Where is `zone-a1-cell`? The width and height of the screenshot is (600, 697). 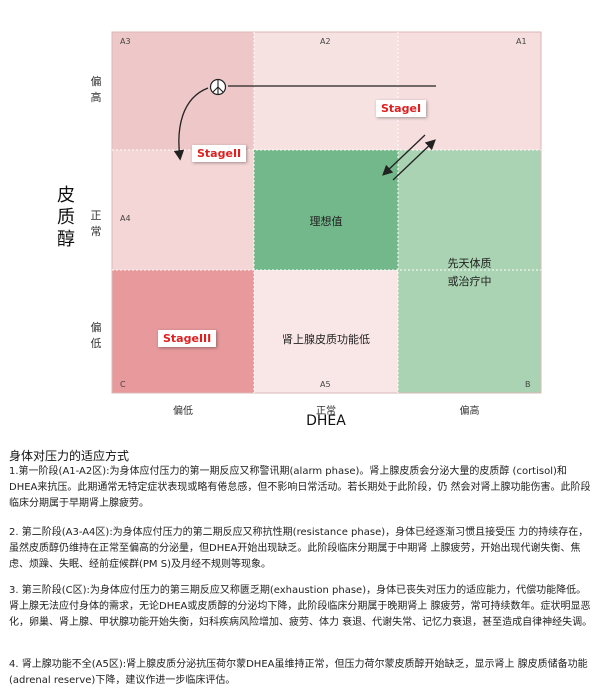 zone-a1-cell is located at coordinates (469, 91).